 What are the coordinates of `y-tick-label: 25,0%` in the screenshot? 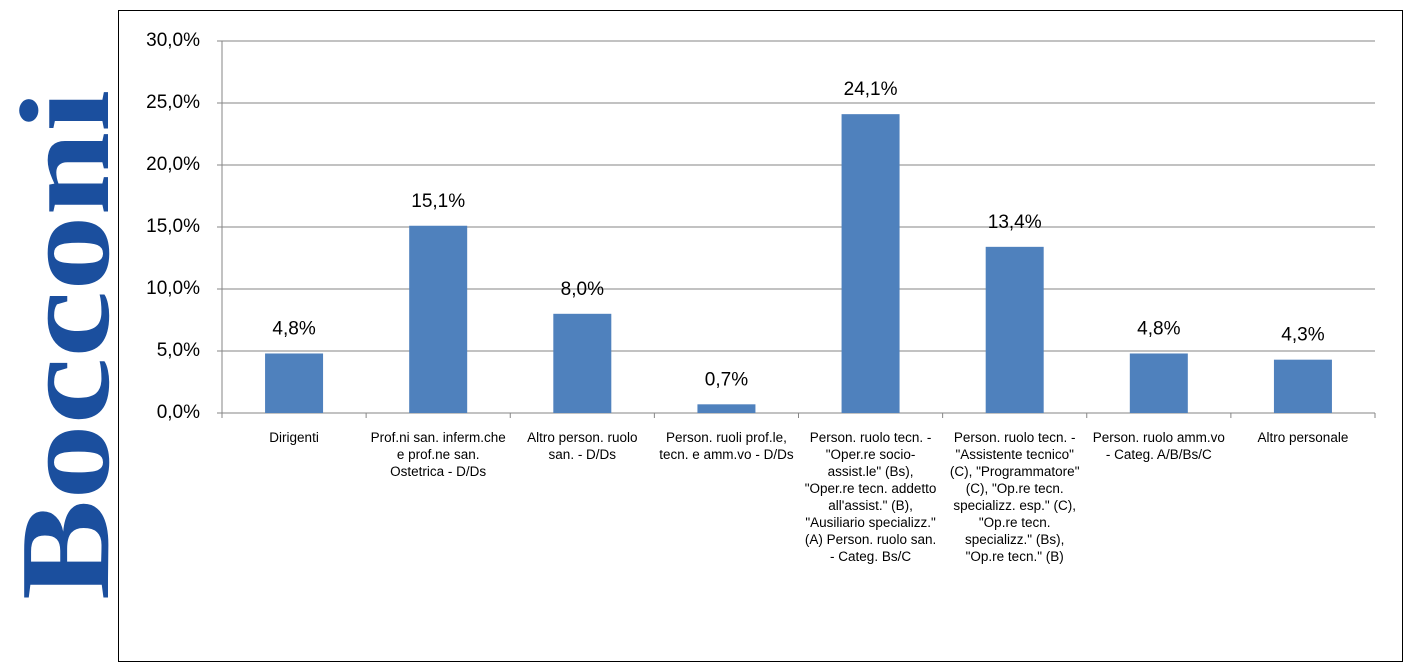 It's located at (173, 102).